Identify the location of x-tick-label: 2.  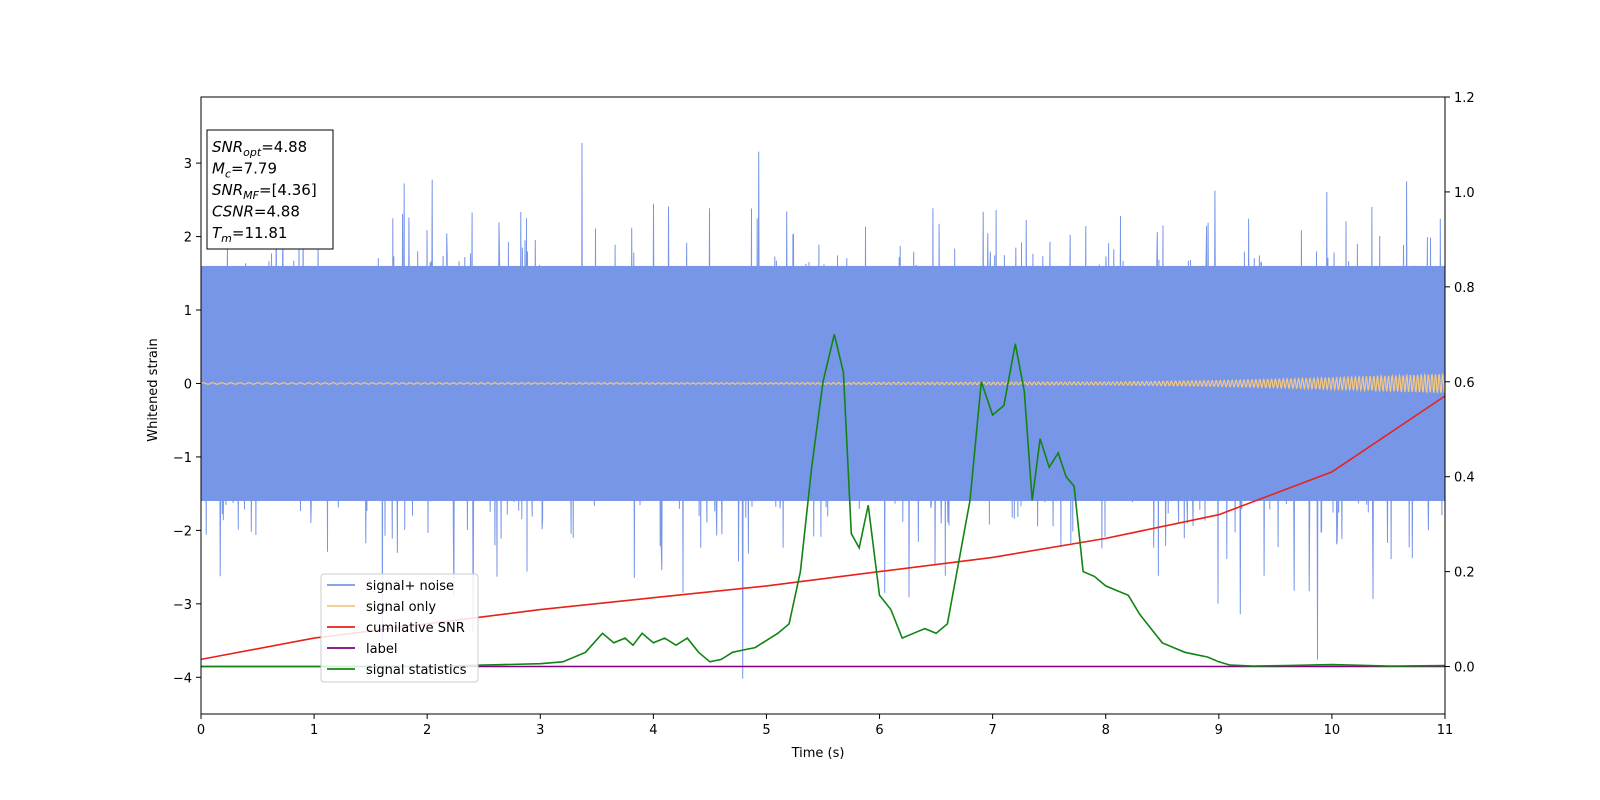
(427, 730).